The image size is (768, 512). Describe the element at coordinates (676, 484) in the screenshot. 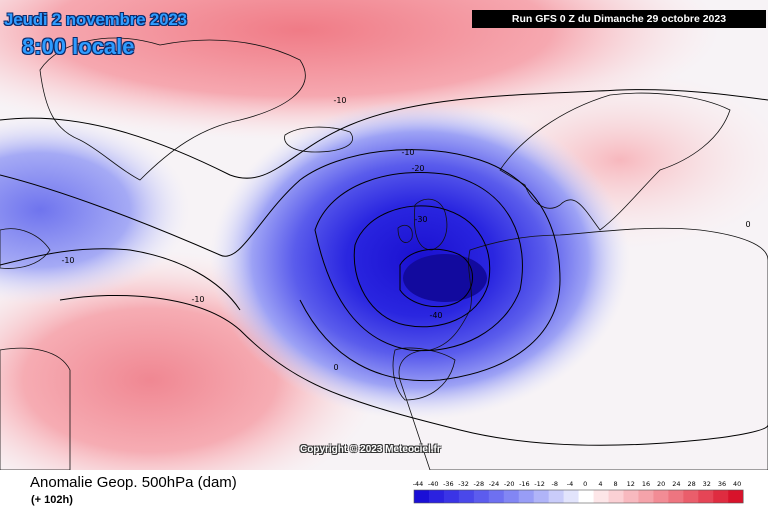

I see `legend-tick-label: 24` at that location.